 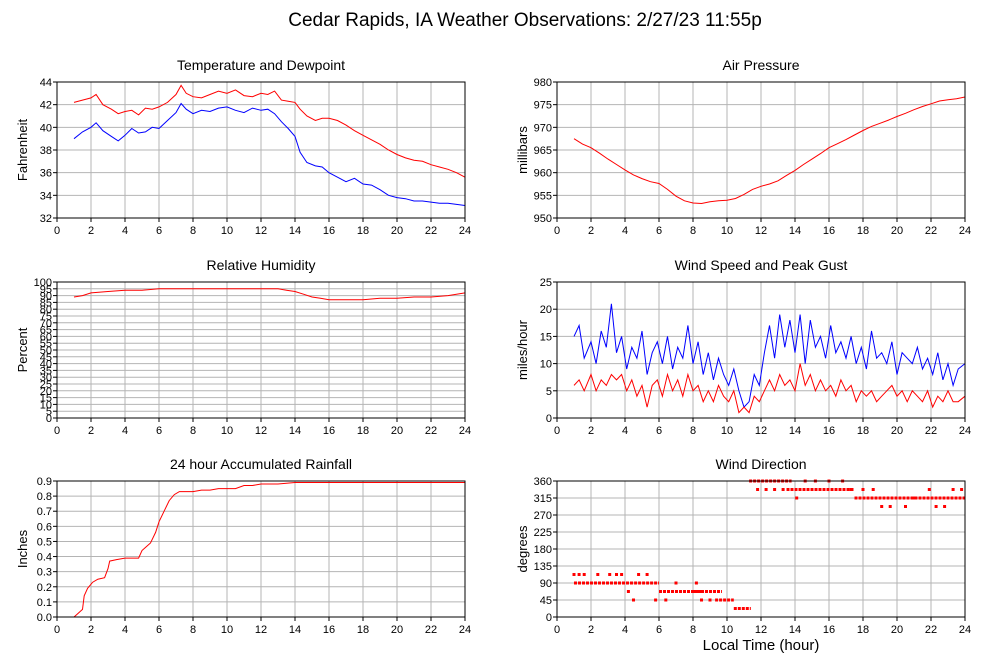 I want to click on pressure-x-tick-label: 4, so click(x=625, y=231).